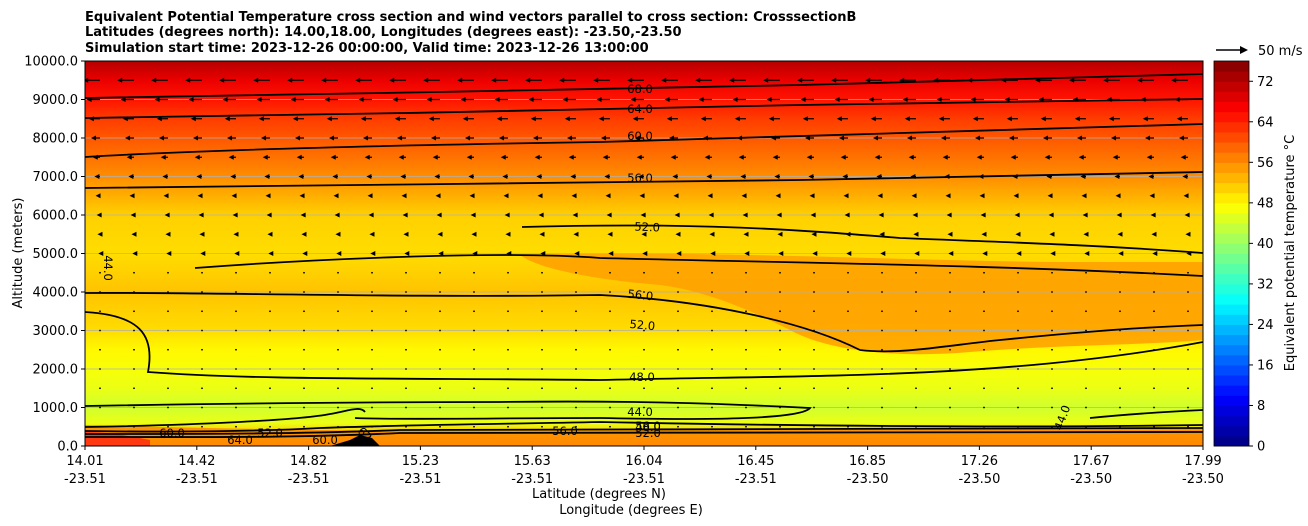 The width and height of the screenshot is (1308, 526). What do you see at coordinates (1280, 51) in the screenshot?
I see `quiver-key-label: 50 m/s` at bounding box center [1280, 51].